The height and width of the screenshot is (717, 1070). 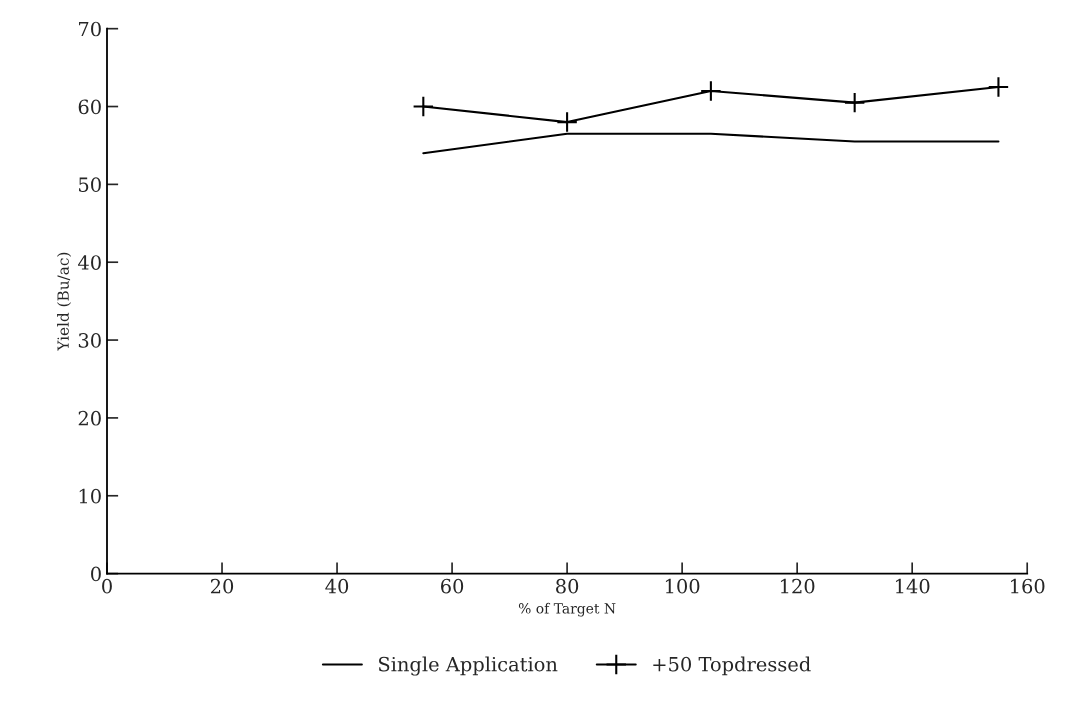 I want to click on x-tick-label: 100, so click(x=682, y=586).